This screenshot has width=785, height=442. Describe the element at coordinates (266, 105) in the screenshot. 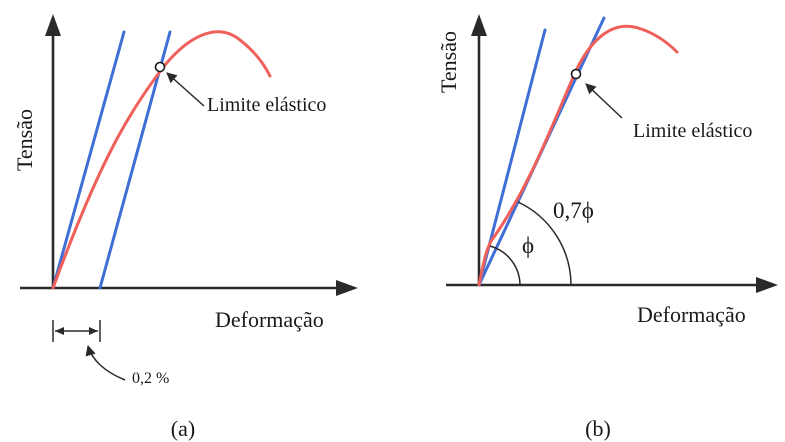

I see `yield-point-label-a: Limite elástico` at that location.